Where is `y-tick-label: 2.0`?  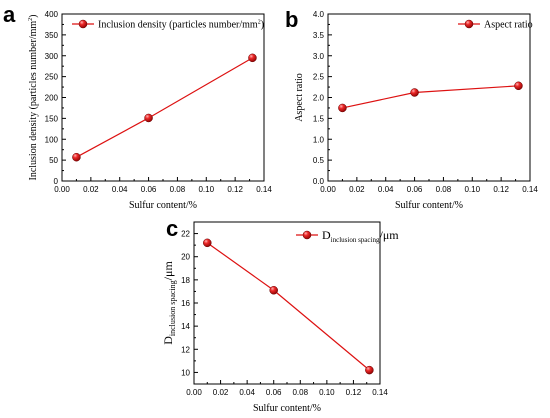
y-tick-label: 2.0 is located at coordinates (319, 98).